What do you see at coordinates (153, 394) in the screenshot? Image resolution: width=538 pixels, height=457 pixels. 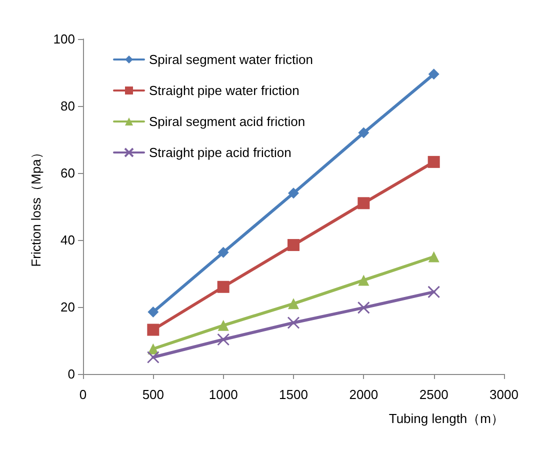 I see `x-tick-label: 500` at bounding box center [153, 394].